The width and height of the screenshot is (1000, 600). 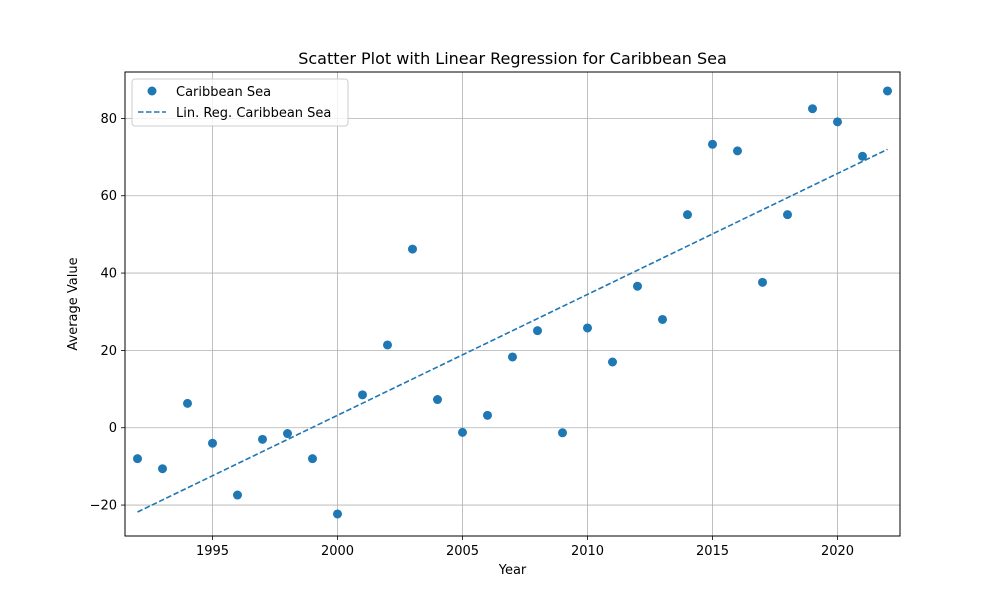 I want to click on y-tick-label: −20, so click(x=103, y=506).